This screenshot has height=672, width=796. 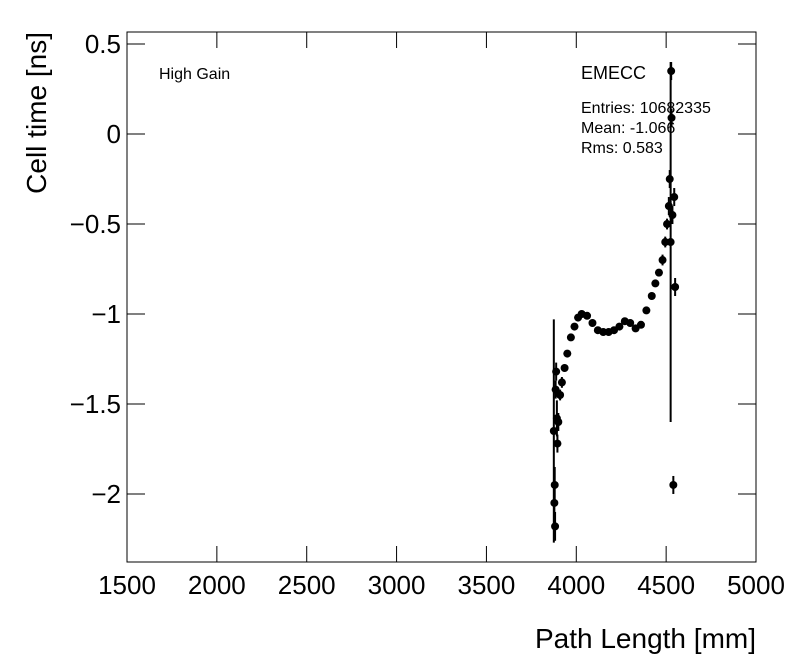 I want to click on chart-title: EMECC, so click(x=613, y=73).